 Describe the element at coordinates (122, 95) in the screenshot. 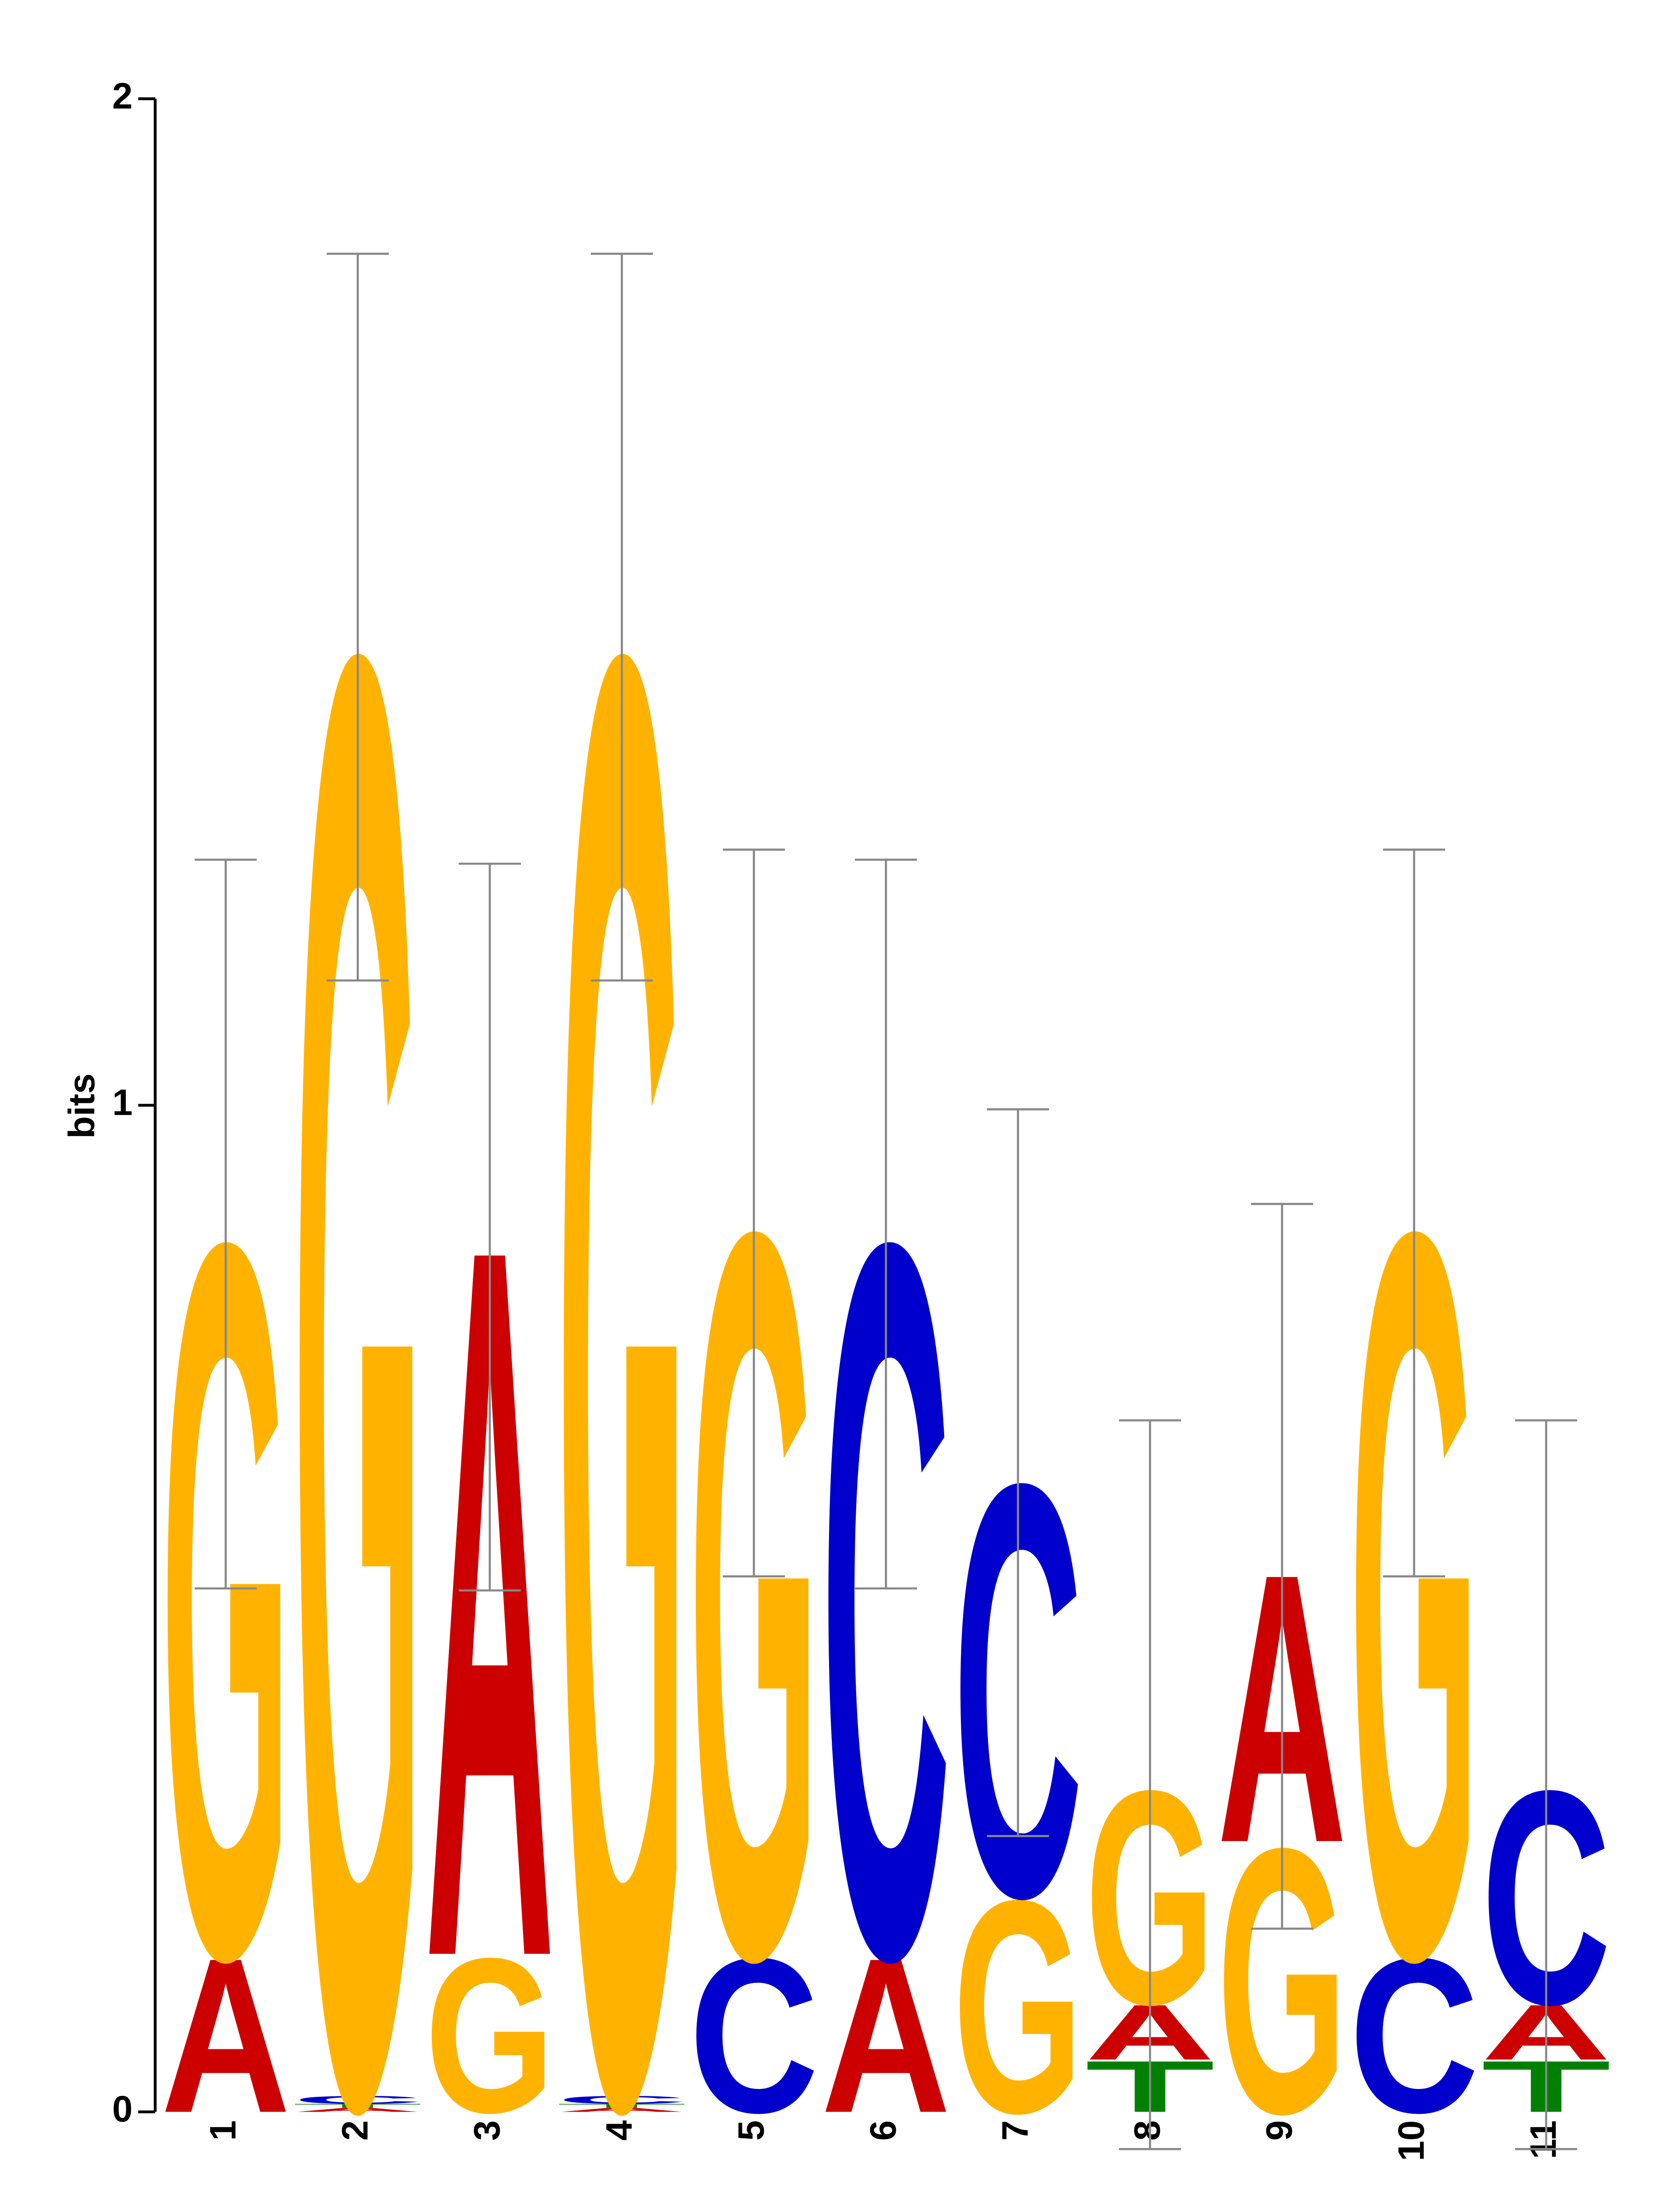

I see `y-tick-label: 2` at that location.